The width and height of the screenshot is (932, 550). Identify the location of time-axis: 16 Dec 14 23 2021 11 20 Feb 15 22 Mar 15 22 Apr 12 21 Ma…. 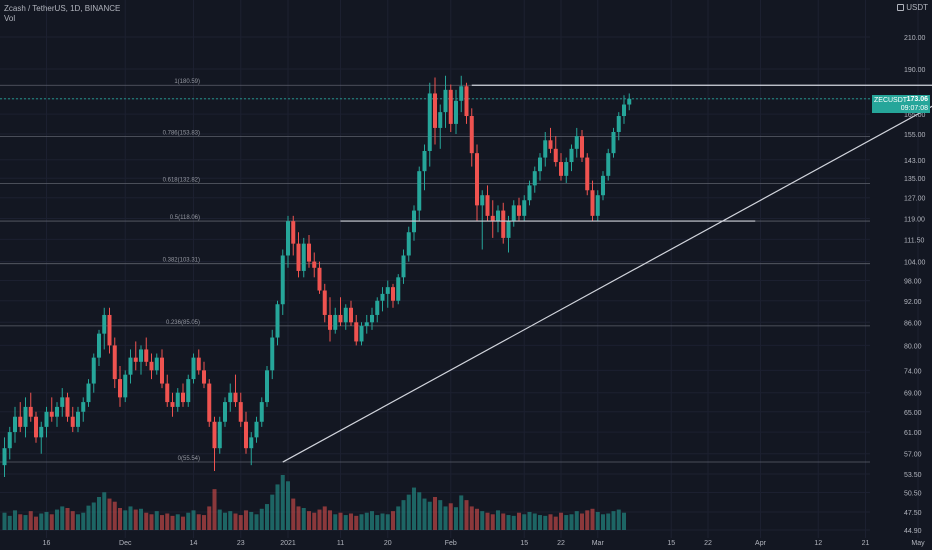
(487, 543).